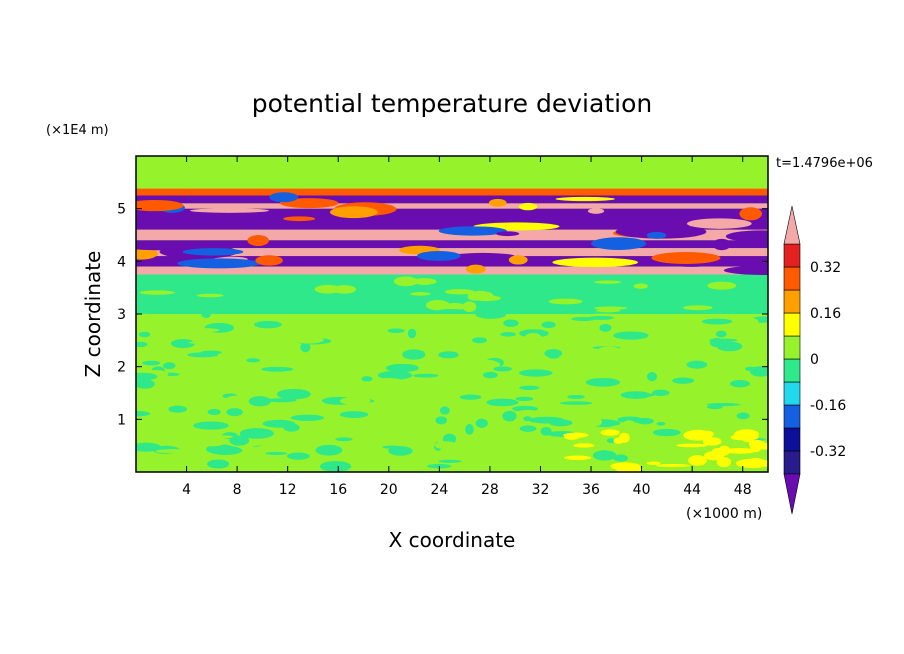 The width and height of the screenshot is (904, 654). Describe the element at coordinates (389, 490) in the screenshot. I see `x-tick-label: 20` at that location.